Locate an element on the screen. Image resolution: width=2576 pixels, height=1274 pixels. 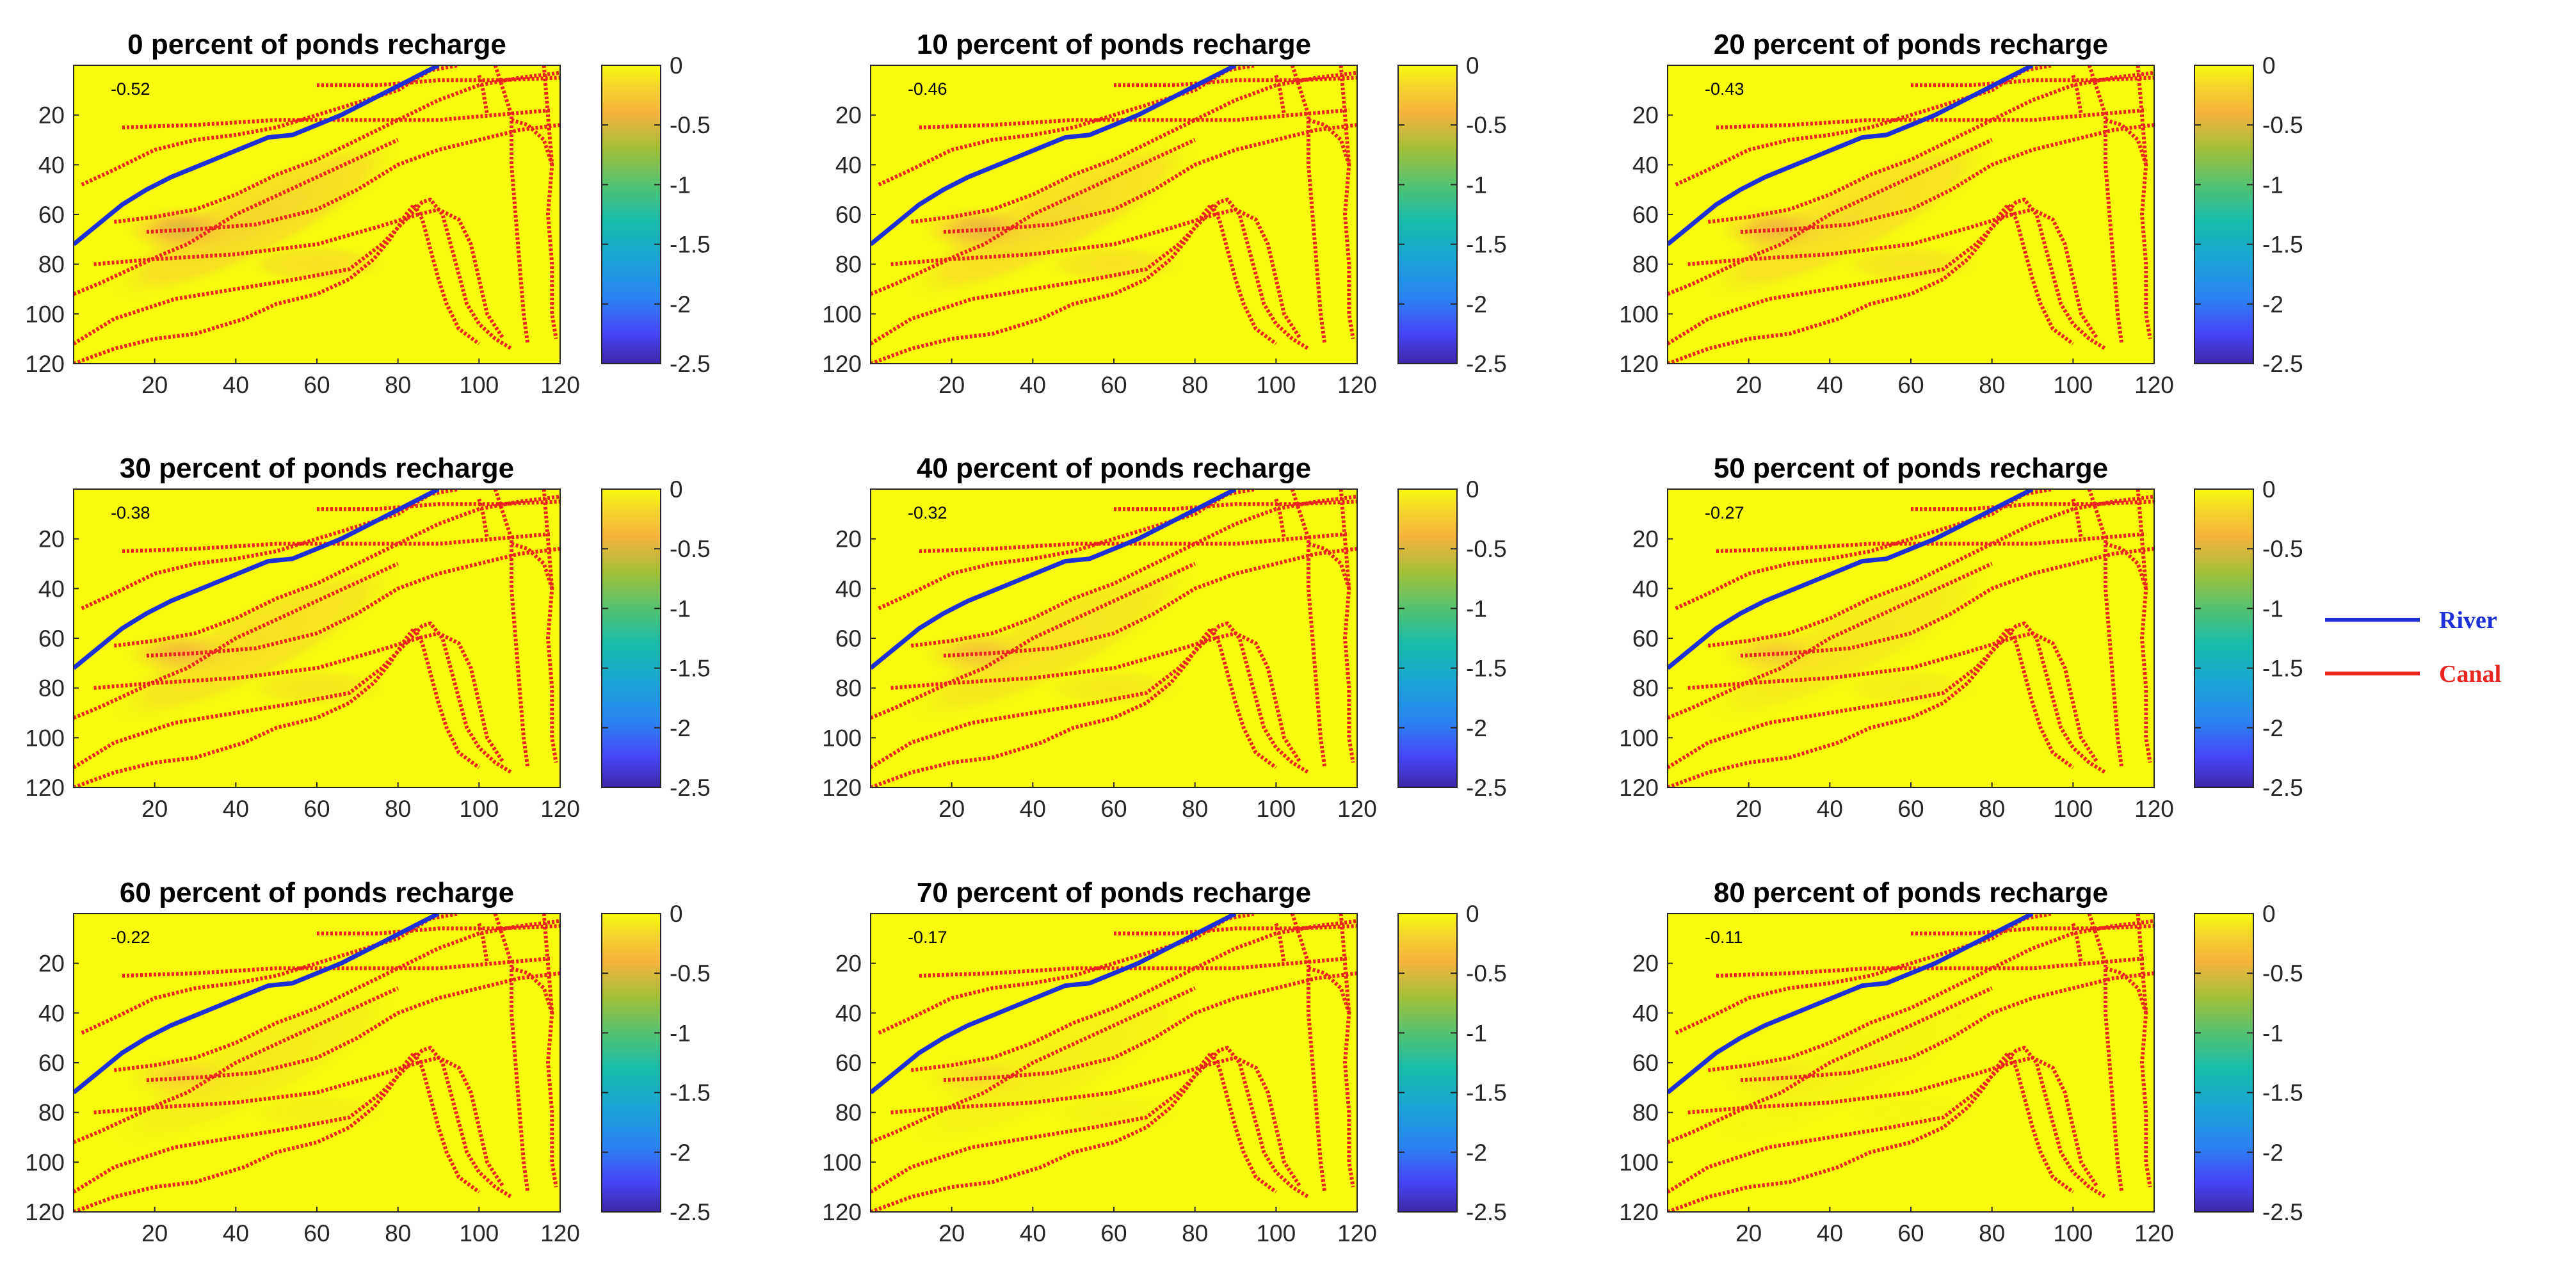
min-value-label: -0.11 is located at coordinates (1724, 937).